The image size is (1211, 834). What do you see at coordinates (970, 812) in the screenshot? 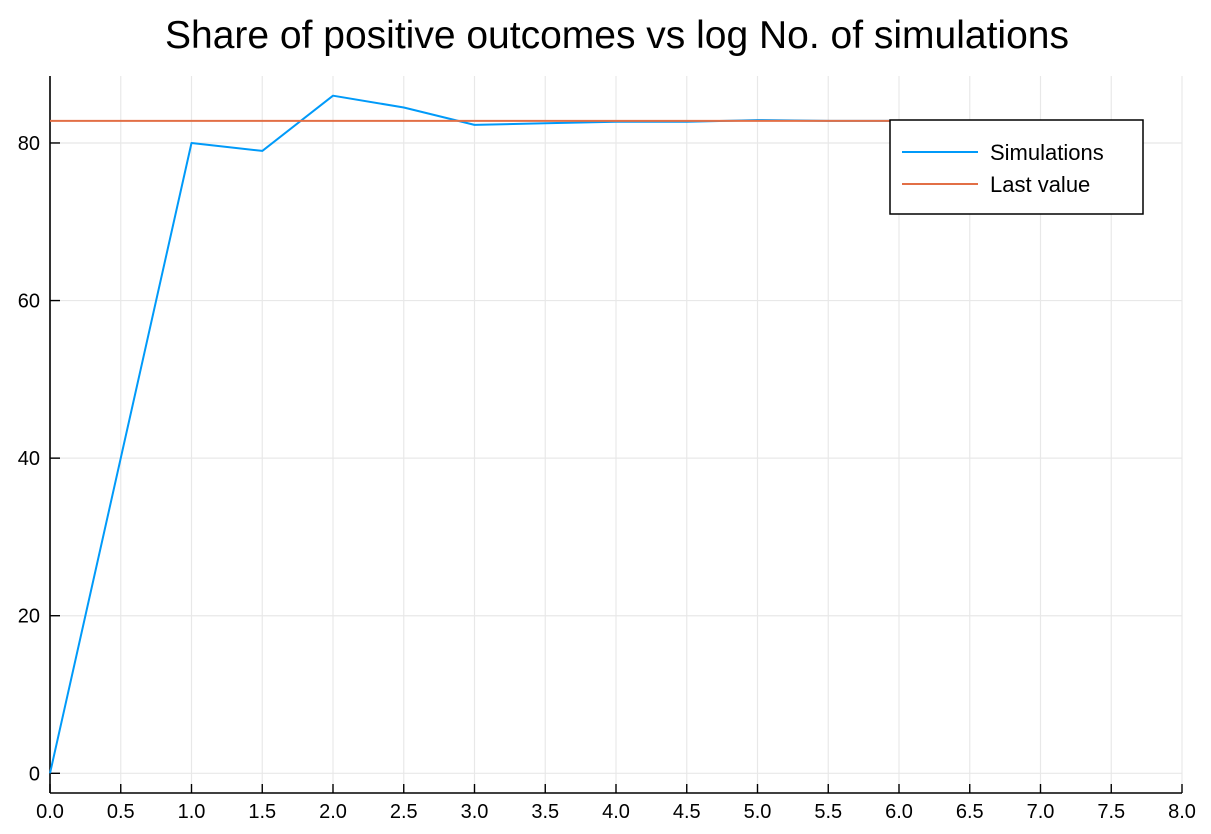
I see `x-tick-label: 6.5` at bounding box center [970, 812].